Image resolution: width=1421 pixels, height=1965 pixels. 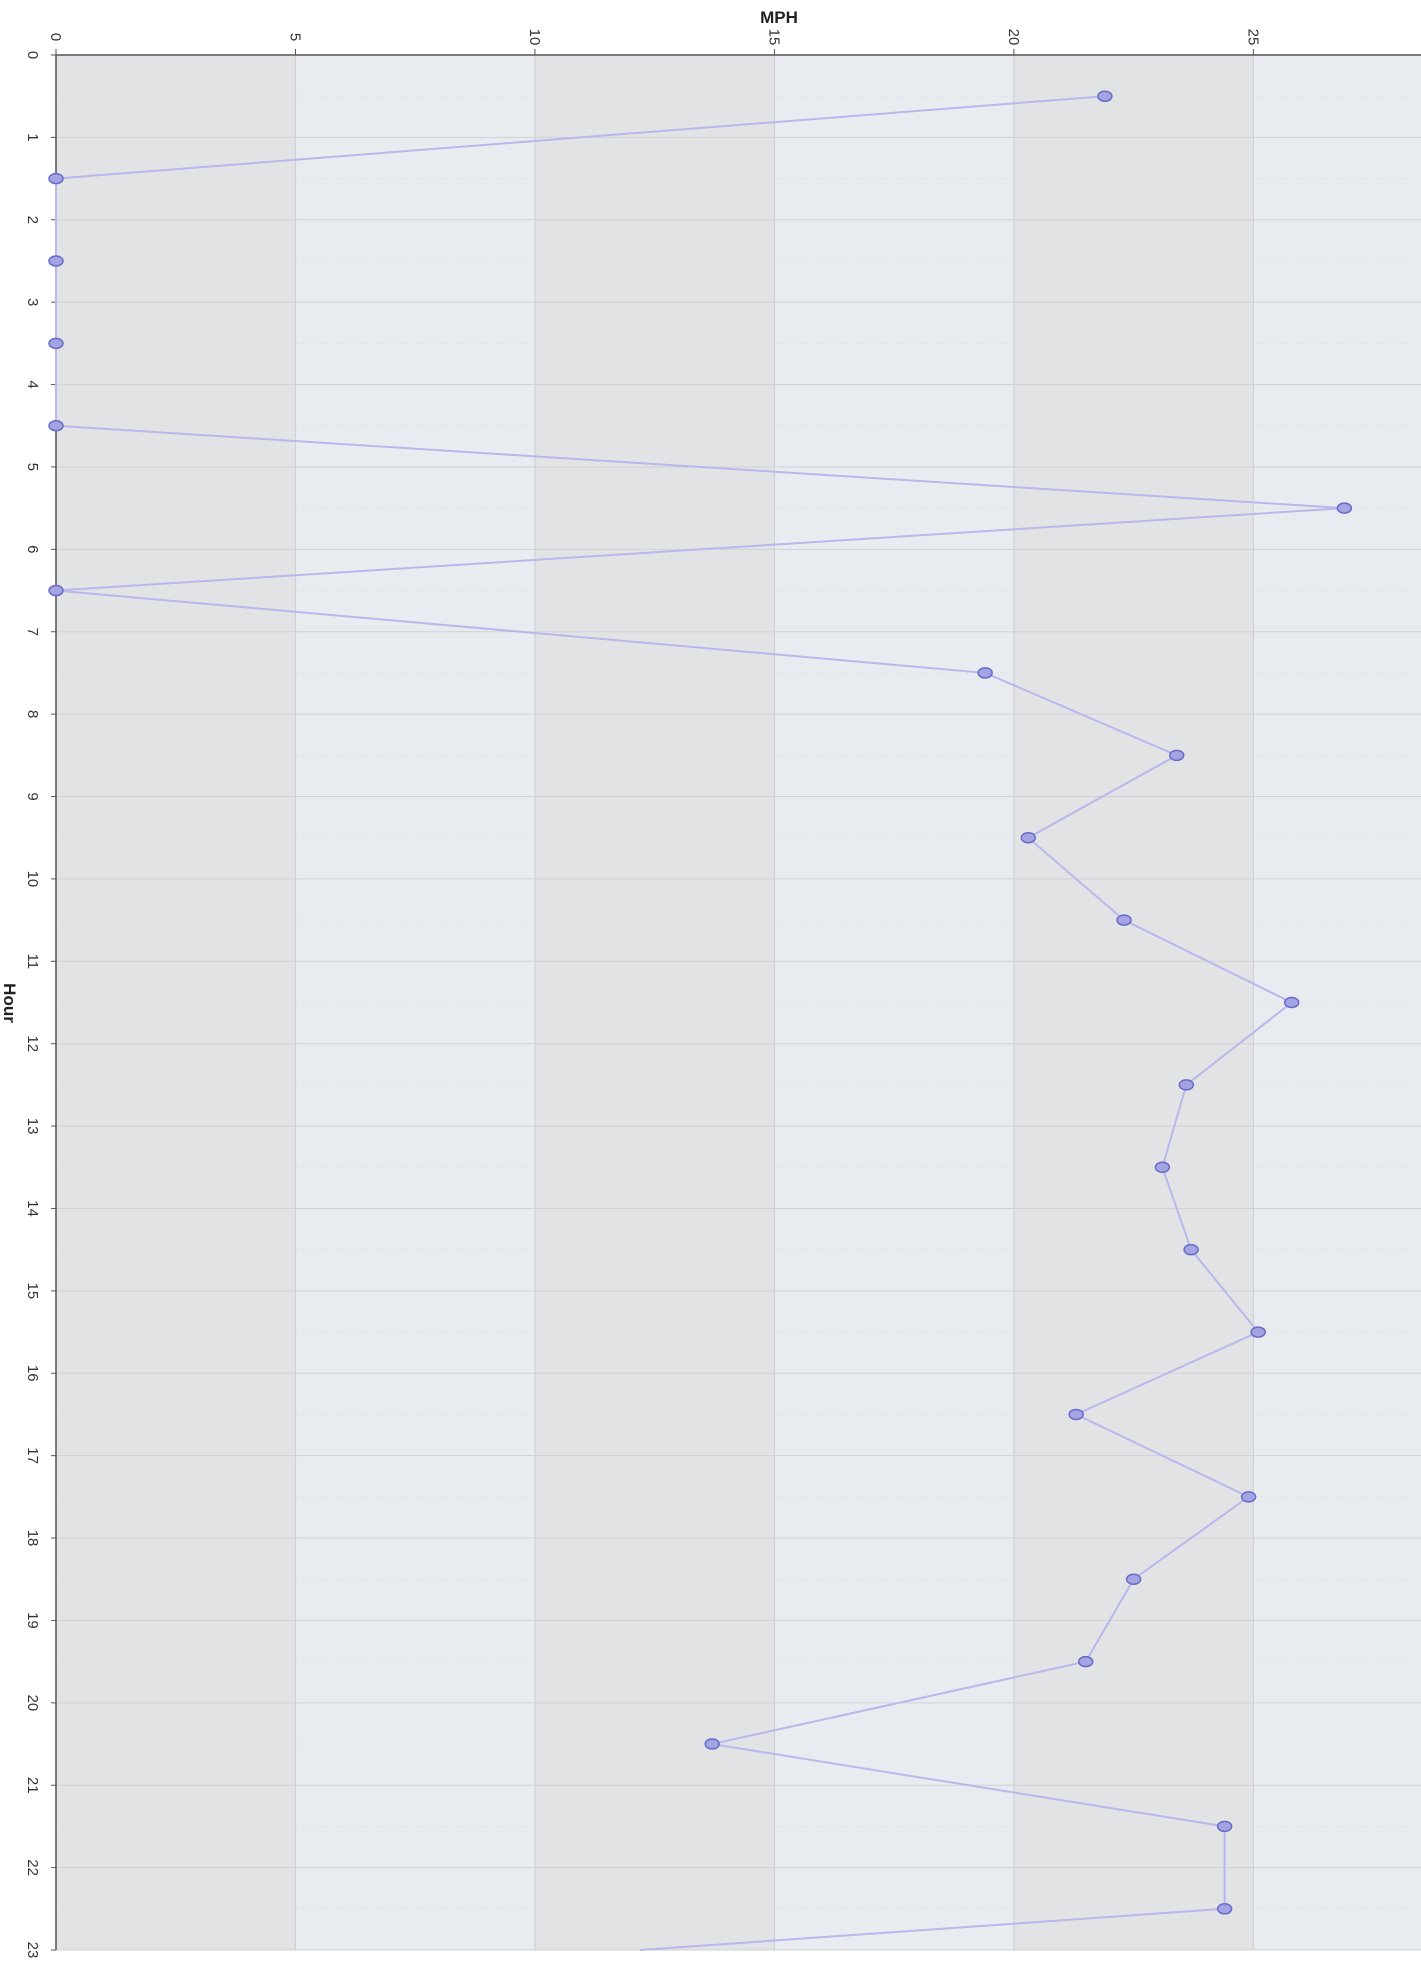 I want to click on tick-label-hour-8: 8, so click(x=32, y=714).